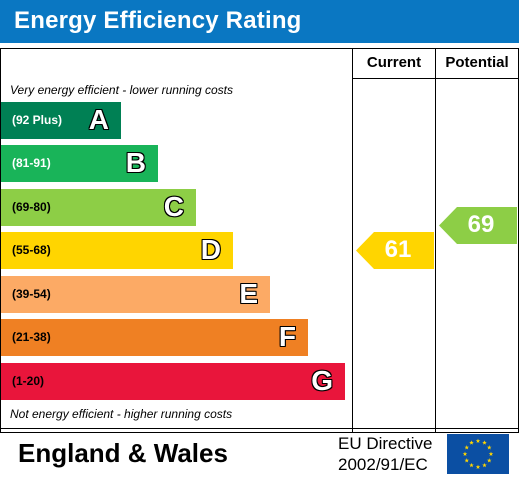  What do you see at coordinates (117, 250) in the screenshot?
I see `band-d: (55-68) D` at bounding box center [117, 250].